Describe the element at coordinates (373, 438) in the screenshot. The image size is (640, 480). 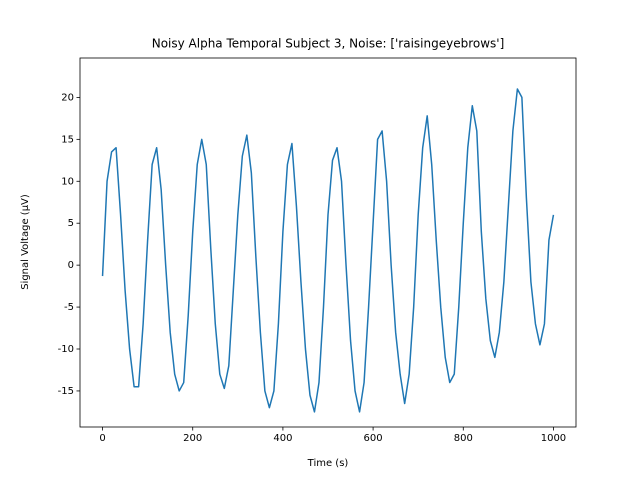
I see `x-tick-label: 600` at that location.